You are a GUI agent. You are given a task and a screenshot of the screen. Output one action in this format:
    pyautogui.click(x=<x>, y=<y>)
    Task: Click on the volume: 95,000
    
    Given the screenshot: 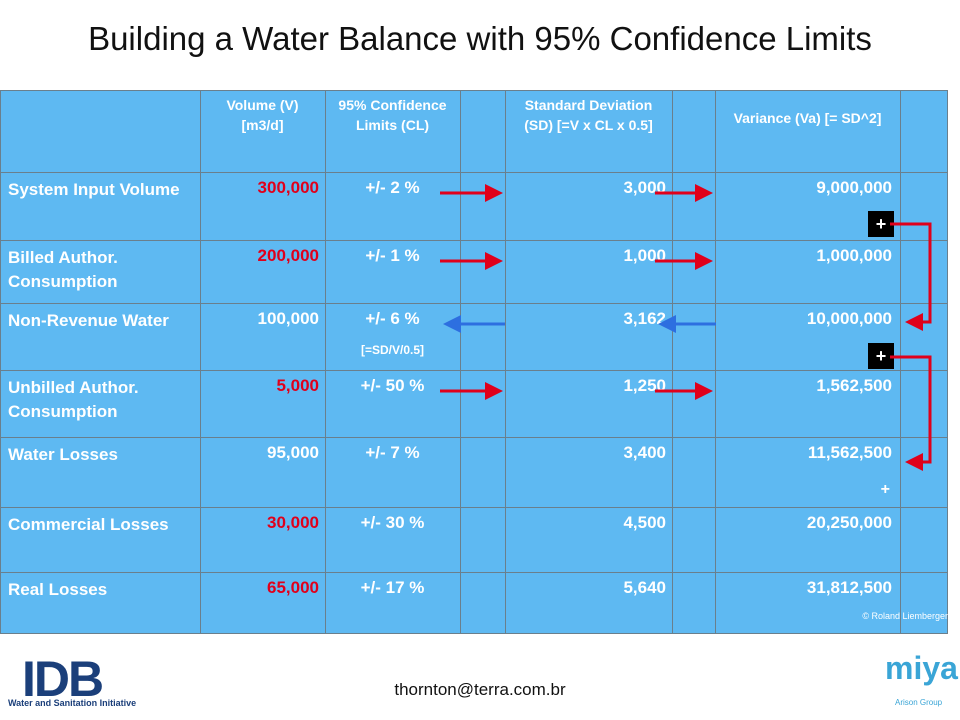 What is the action you would take?
    pyautogui.click(x=293, y=452)
    